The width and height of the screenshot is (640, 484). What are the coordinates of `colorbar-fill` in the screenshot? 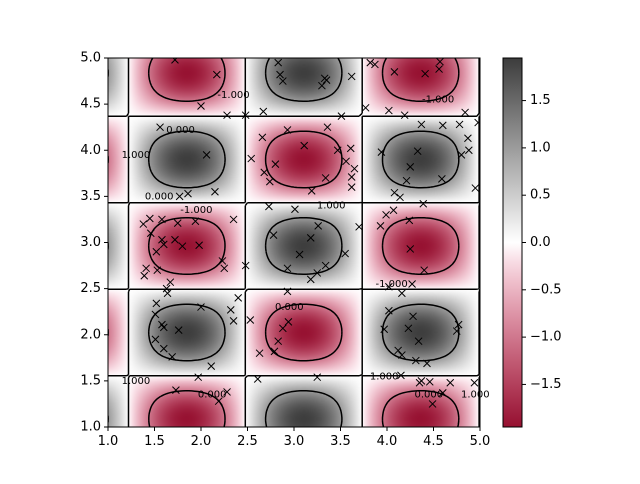 It's located at (512, 242).